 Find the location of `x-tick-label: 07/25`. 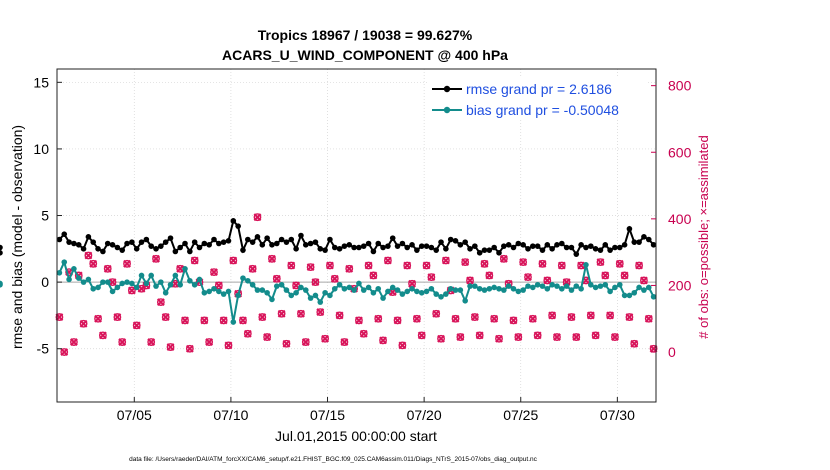

x-tick-label: 07/25 is located at coordinates (520, 415).